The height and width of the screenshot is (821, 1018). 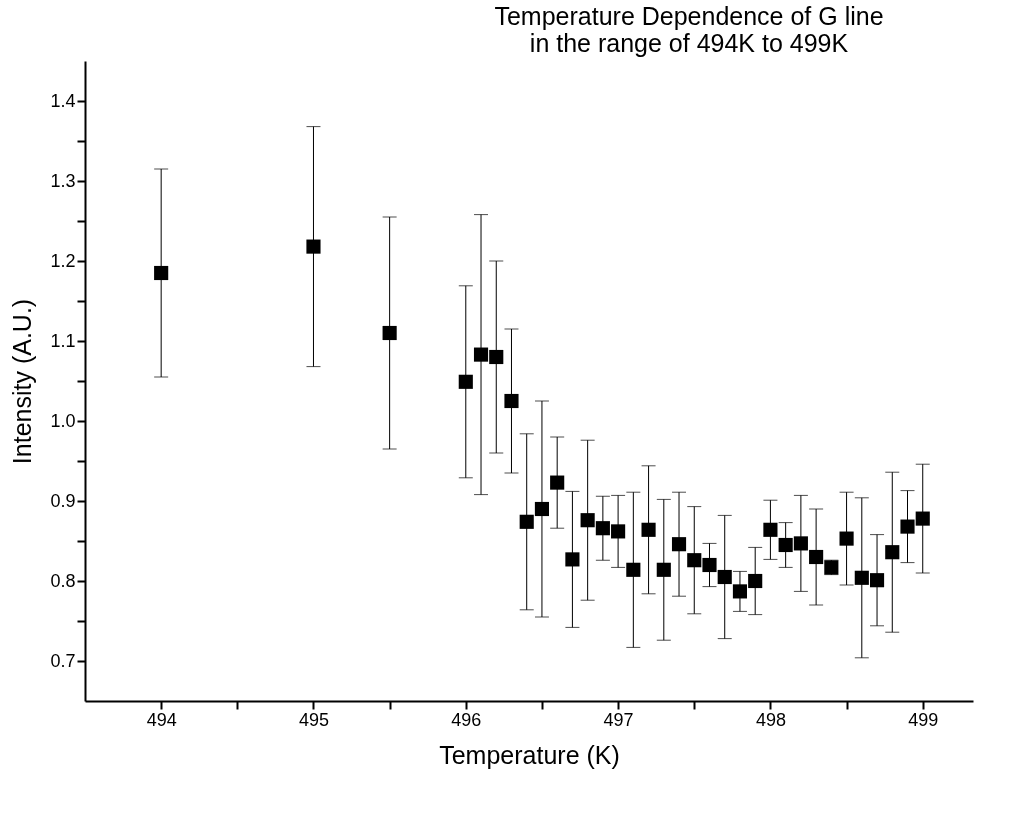 What do you see at coordinates (63, 420) in the screenshot?
I see `y-tick-label: 1.0` at bounding box center [63, 420].